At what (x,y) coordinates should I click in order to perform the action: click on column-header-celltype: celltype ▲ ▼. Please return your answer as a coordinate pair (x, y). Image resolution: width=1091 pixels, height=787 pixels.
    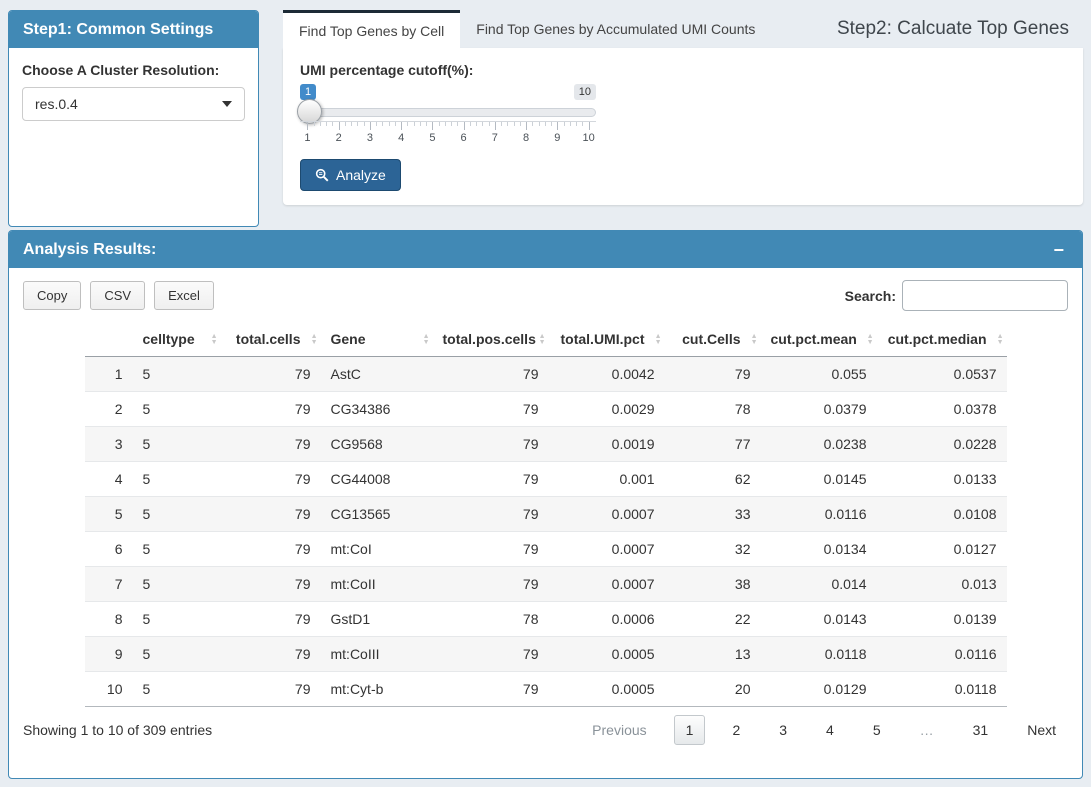
    Looking at the image, I should click on (176, 340).